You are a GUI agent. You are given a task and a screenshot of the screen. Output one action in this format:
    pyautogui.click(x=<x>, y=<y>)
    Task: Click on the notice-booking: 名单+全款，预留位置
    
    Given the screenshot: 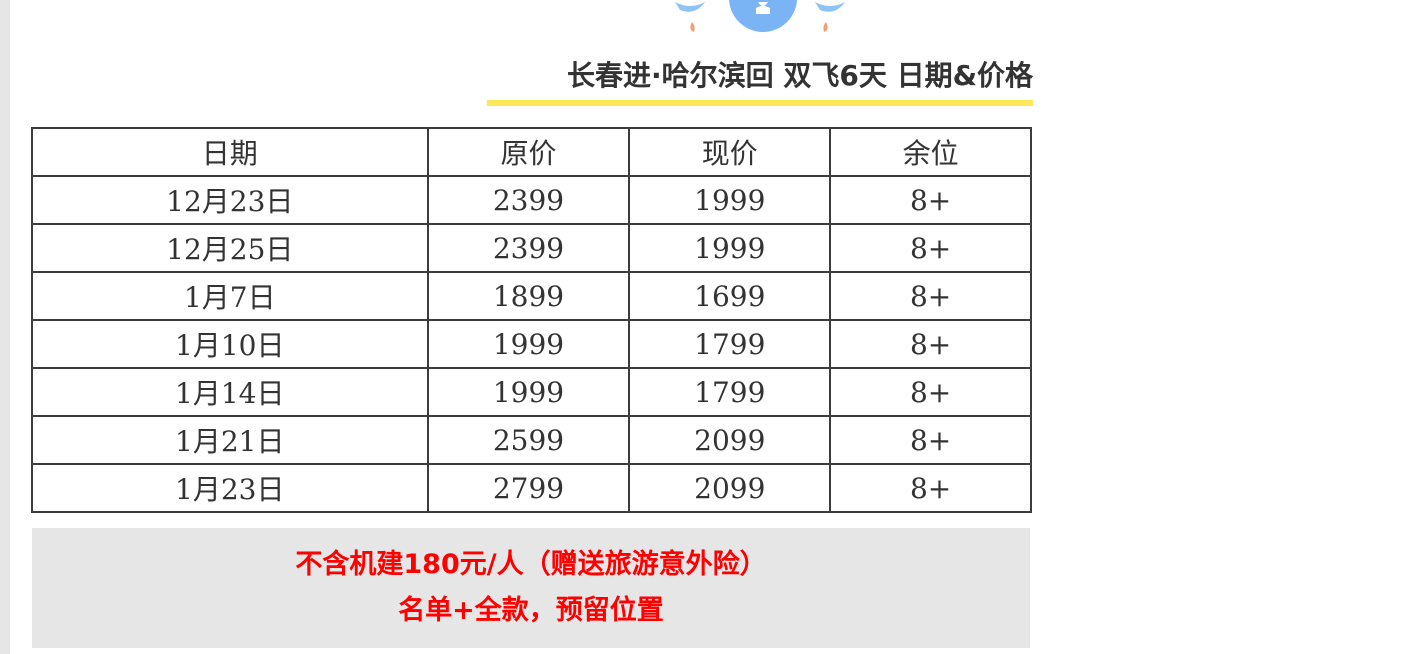 What is the action you would take?
    pyautogui.click(x=531, y=610)
    